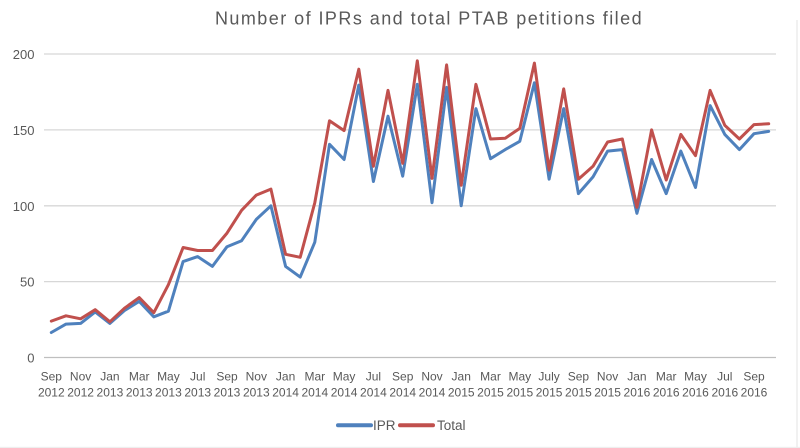 The image size is (800, 448). What do you see at coordinates (27, 282) in the screenshot?
I see `svg-text: 50` at bounding box center [27, 282].